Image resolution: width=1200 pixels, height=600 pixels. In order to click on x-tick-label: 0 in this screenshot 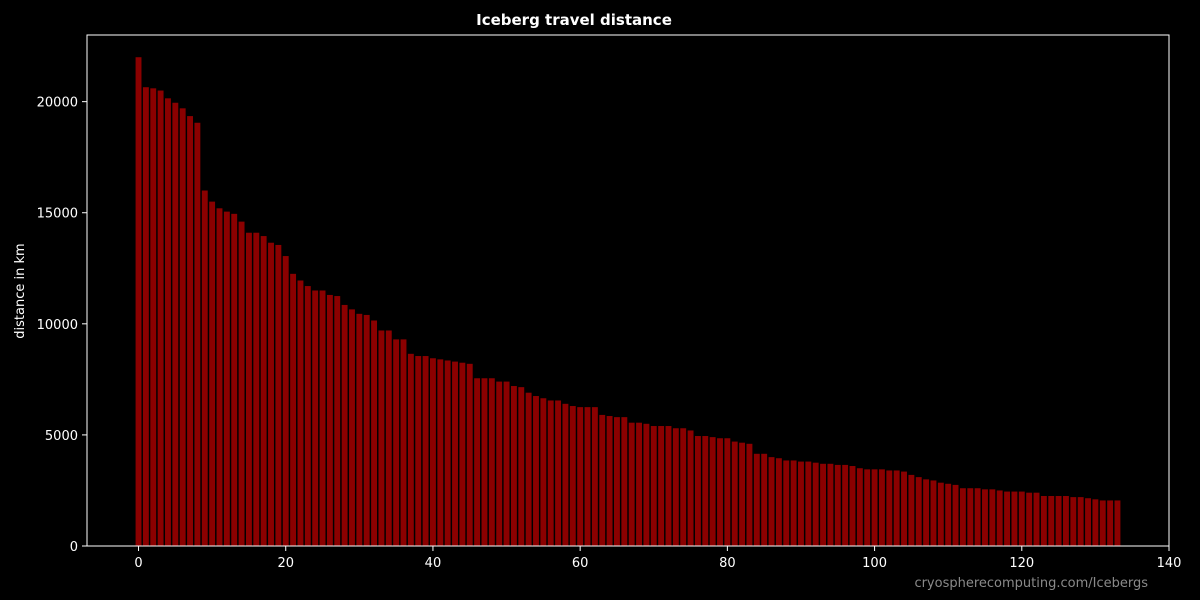, I will do `click(138, 563)`.